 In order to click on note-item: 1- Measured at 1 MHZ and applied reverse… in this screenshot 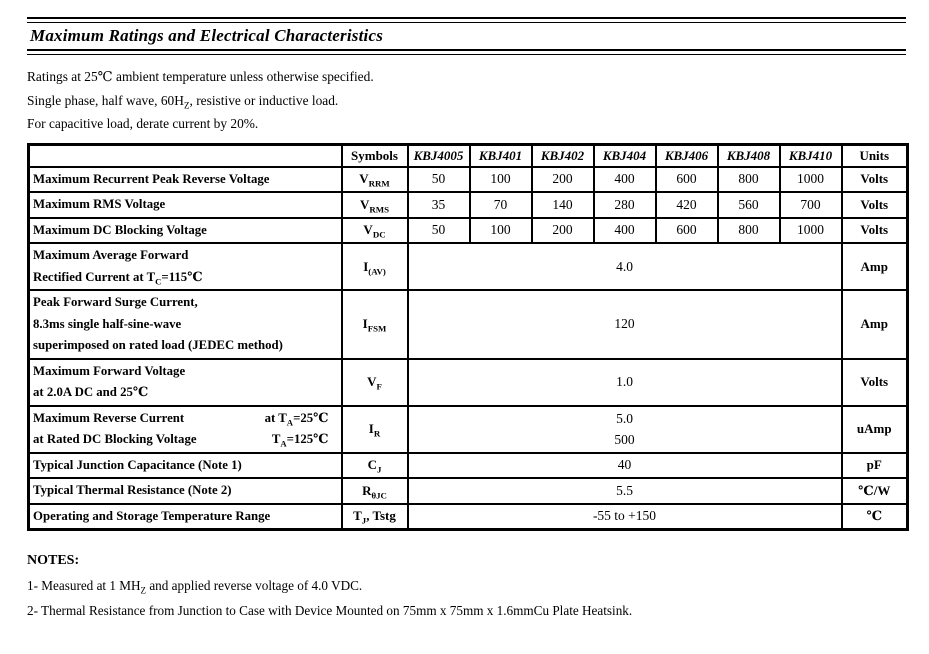, I will do `click(195, 587)`.